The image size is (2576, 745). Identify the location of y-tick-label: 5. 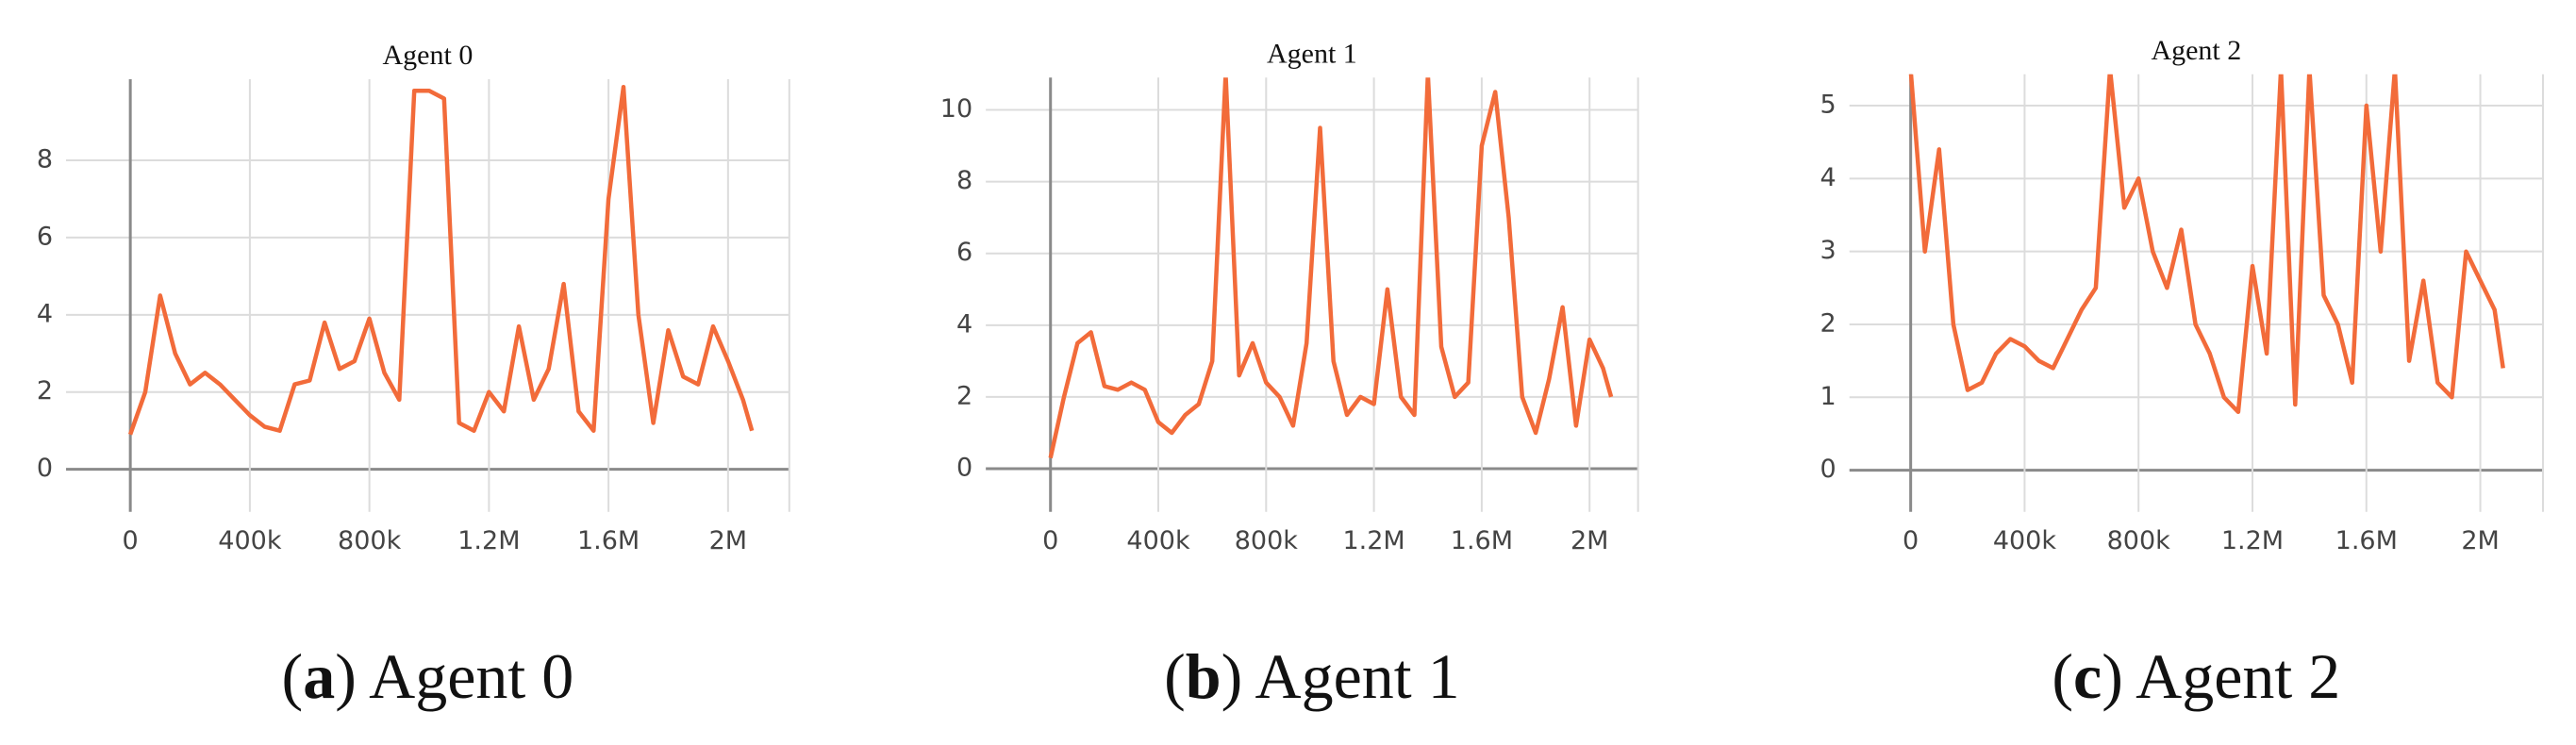
(1828, 106).